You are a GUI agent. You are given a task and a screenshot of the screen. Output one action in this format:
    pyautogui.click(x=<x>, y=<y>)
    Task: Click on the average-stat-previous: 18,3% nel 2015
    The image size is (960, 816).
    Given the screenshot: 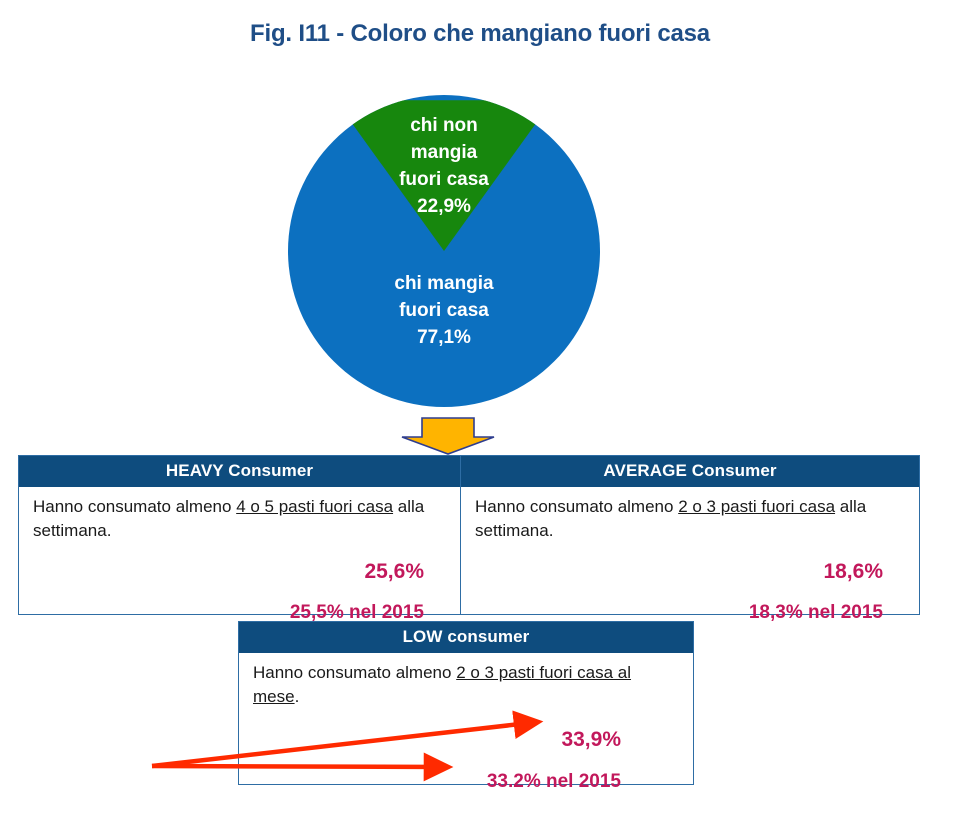 What is the action you would take?
    pyautogui.click(x=815, y=613)
    